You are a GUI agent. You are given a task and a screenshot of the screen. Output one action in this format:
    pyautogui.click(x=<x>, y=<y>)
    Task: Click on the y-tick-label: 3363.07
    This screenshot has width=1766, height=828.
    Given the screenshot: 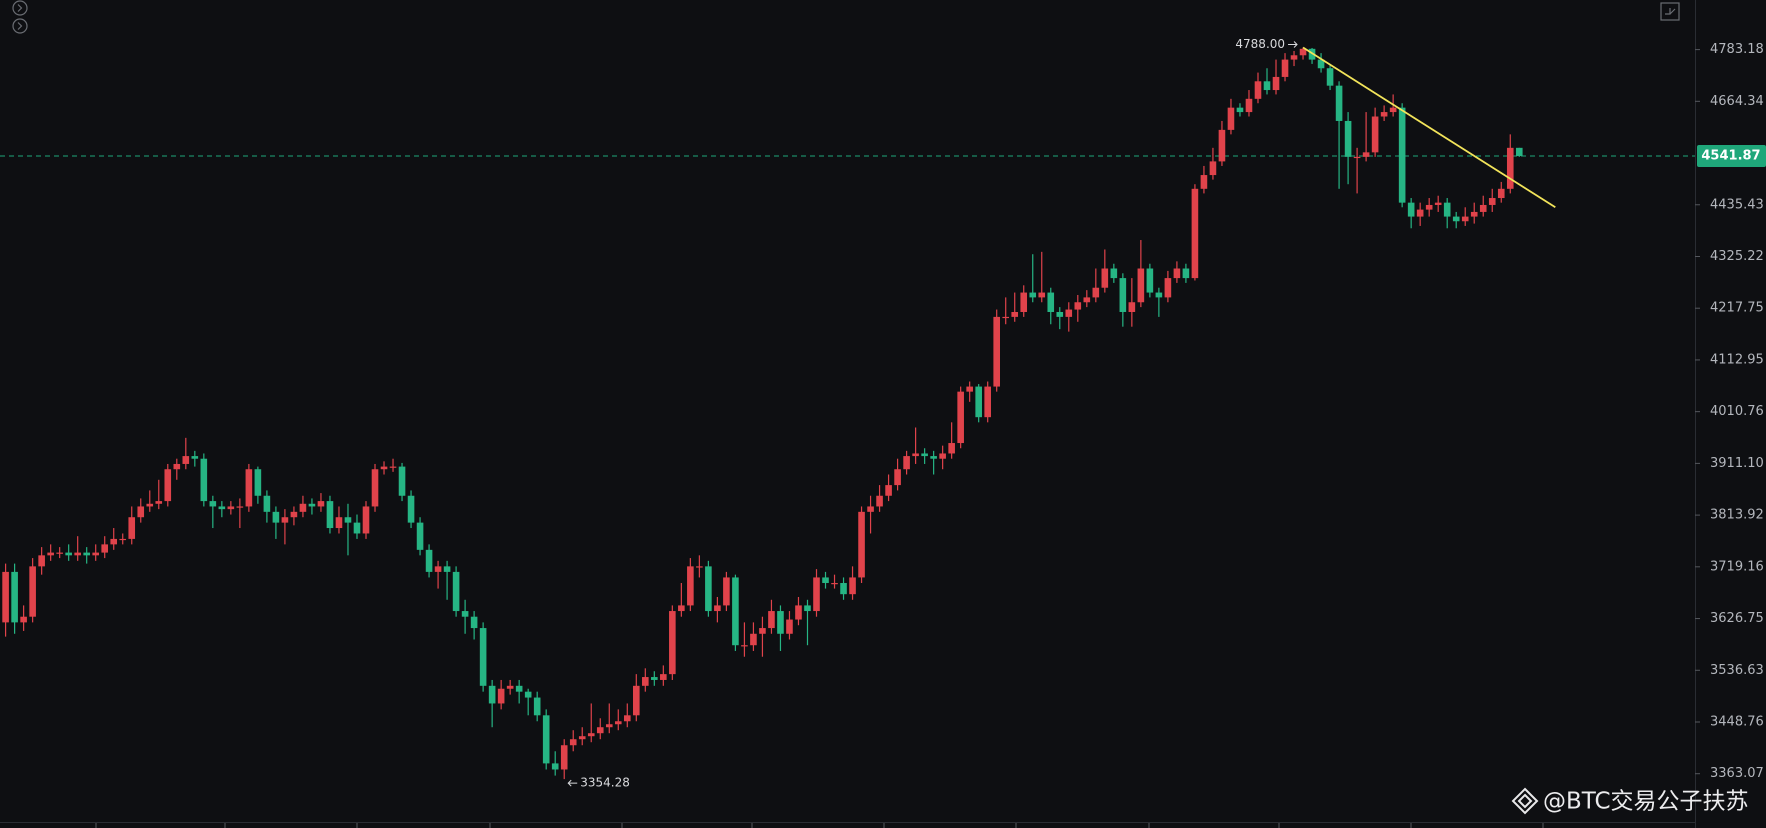 What is the action you would take?
    pyautogui.click(x=1737, y=773)
    